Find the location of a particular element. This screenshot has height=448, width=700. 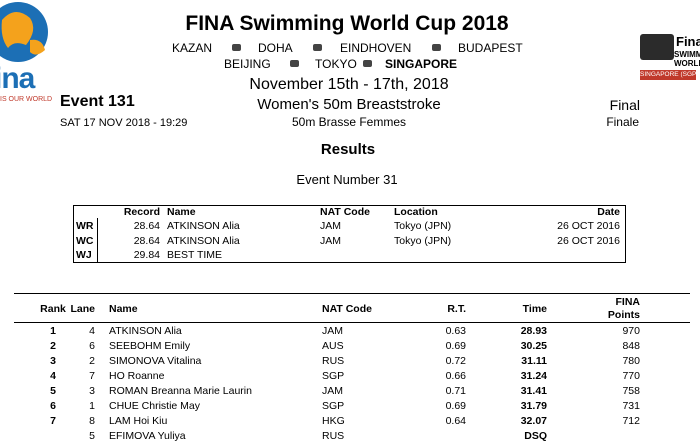

result-cell: 758 is located at coordinates (631, 391).